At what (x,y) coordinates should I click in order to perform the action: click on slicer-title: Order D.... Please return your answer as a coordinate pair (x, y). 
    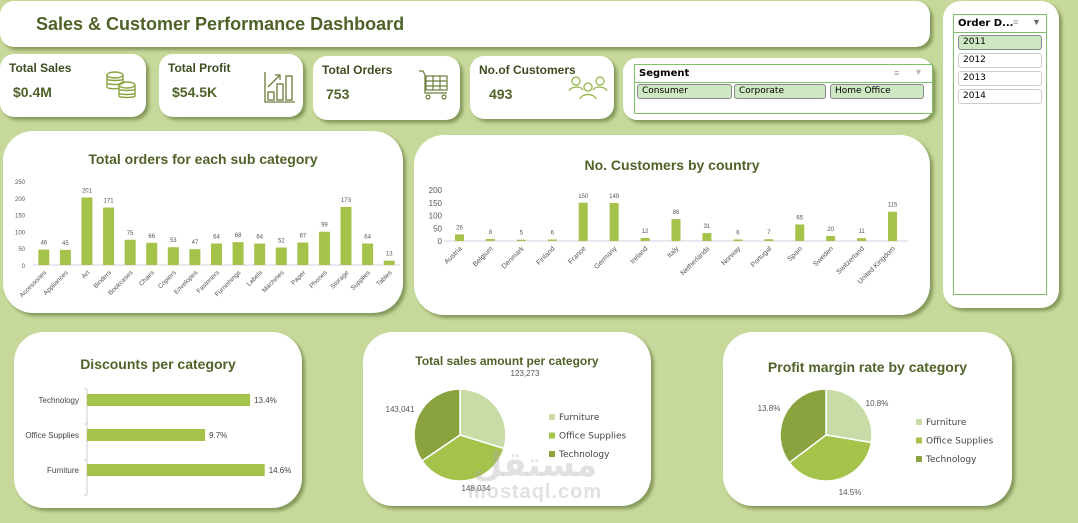
    Looking at the image, I should click on (986, 23).